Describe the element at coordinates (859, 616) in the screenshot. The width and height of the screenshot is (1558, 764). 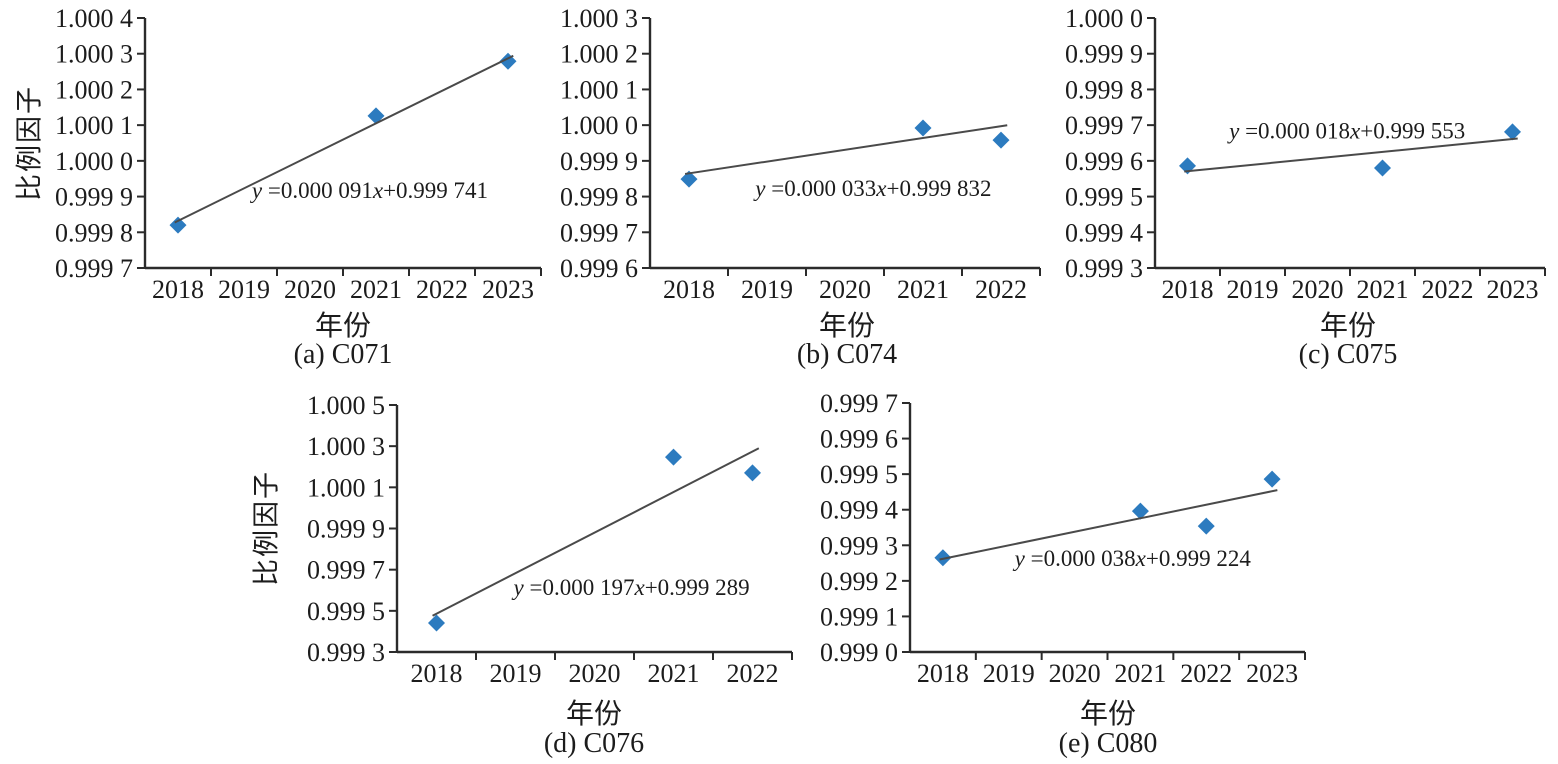
I see `y-tick-label: 0.999 1` at that location.